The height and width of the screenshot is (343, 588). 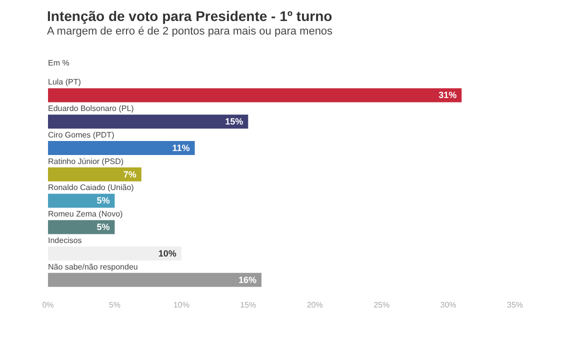 What do you see at coordinates (81, 135) in the screenshot?
I see `y-tick-label: Ciro Gomes (PDT)` at bounding box center [81, 135].